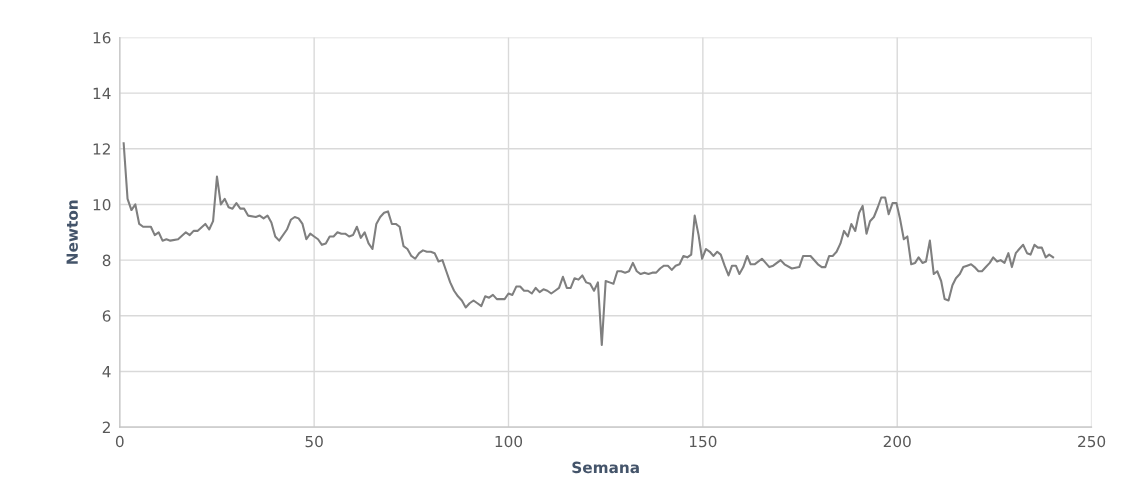  Describe the element at coordinates (106, 316) in the screenshot. I see `y-tick-label: 6` at that location.